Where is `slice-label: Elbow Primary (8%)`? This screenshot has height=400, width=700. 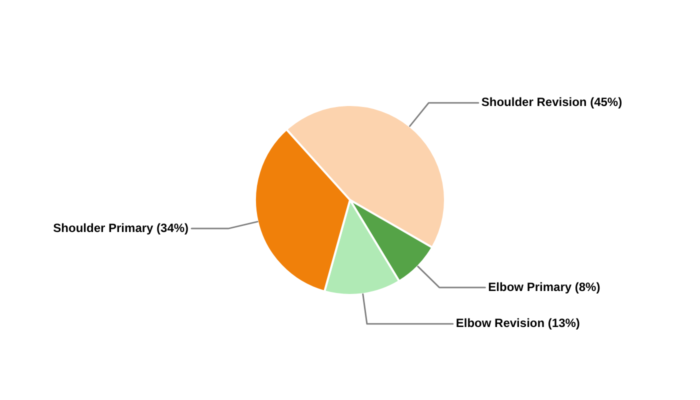
slice-label: Elbow Primary (8%) is located at coordinates (544, 287).